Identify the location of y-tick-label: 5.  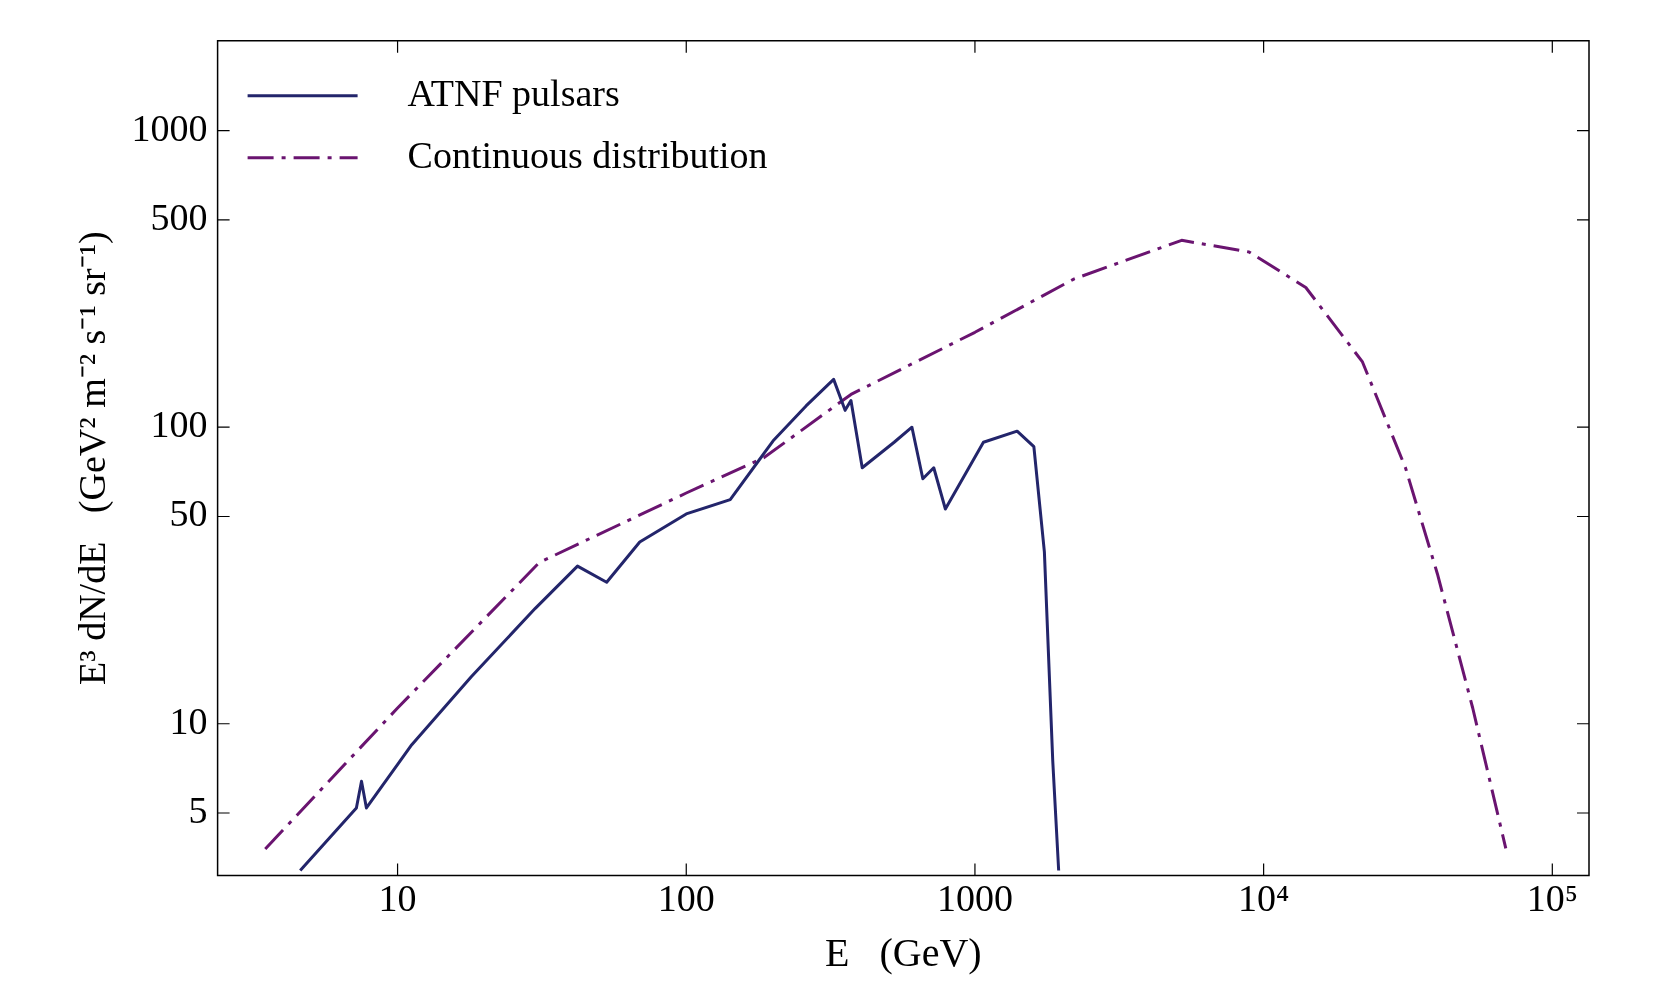
(198, 809).